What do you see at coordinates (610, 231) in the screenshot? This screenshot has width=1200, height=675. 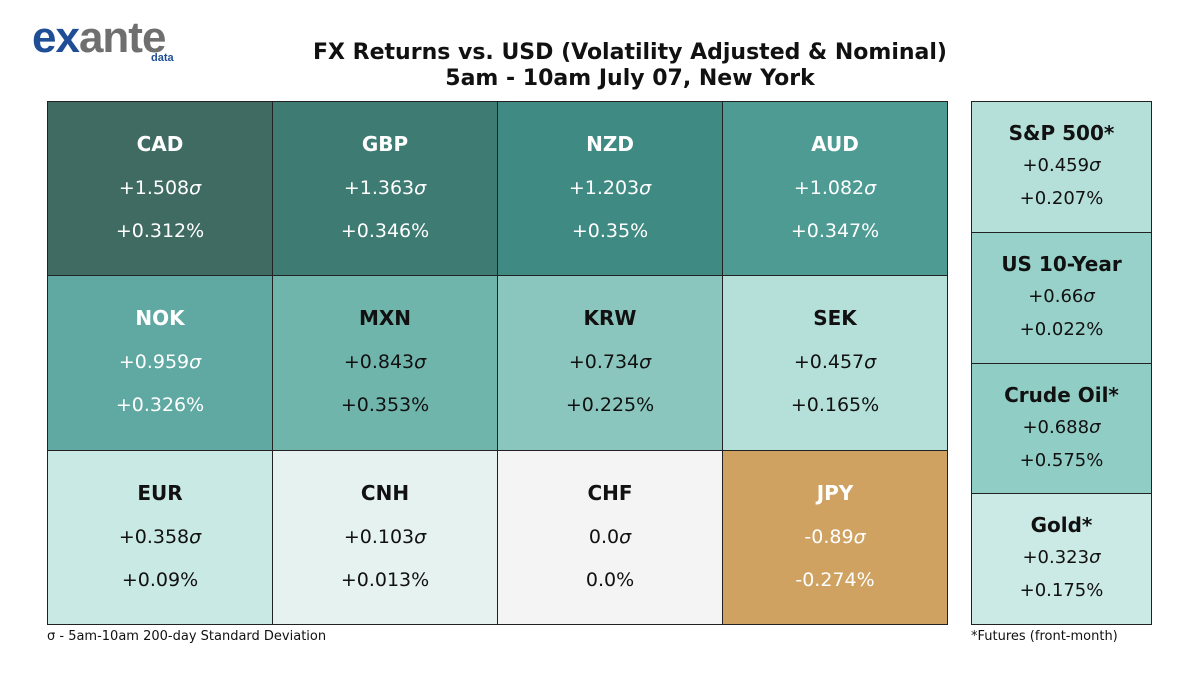 I see `currency-pct-value: +0.35%` at bounding box center [610, 231].